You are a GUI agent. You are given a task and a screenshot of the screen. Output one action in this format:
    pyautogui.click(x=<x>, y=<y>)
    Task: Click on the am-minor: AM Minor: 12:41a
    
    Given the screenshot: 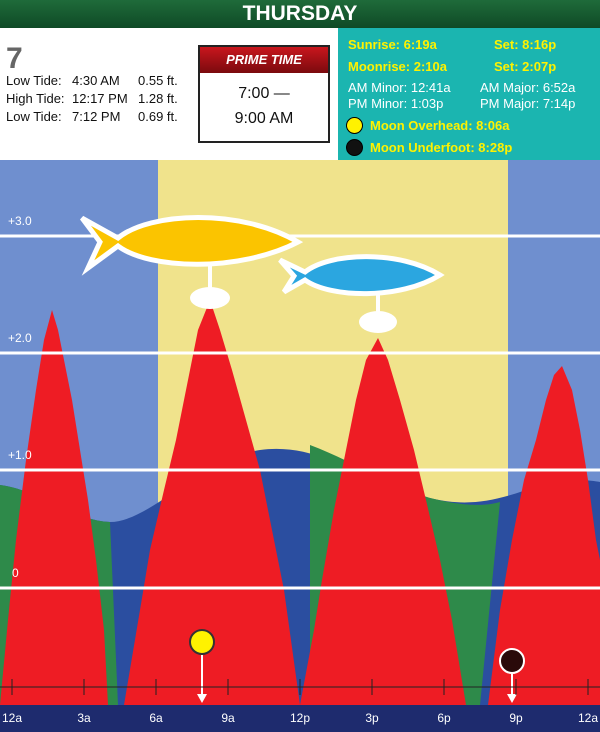 What is the action you would take?
    pyautogui.click(x=399, y=87)
    